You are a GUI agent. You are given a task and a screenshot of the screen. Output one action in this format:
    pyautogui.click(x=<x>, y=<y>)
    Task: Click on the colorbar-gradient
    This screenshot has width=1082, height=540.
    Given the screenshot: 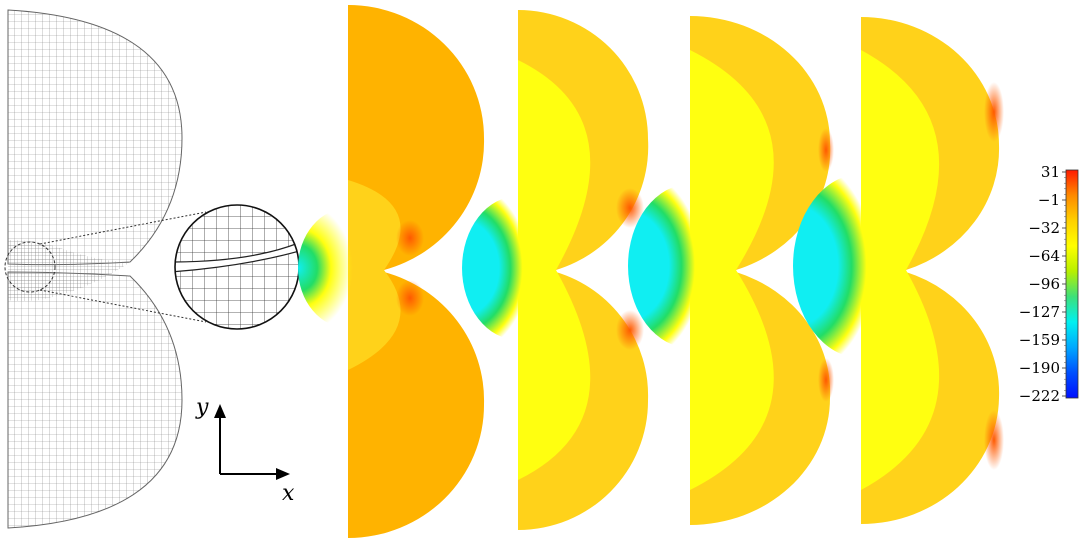 What is the action you would take?
    pyautogui.click(x=1072, y=284)
    